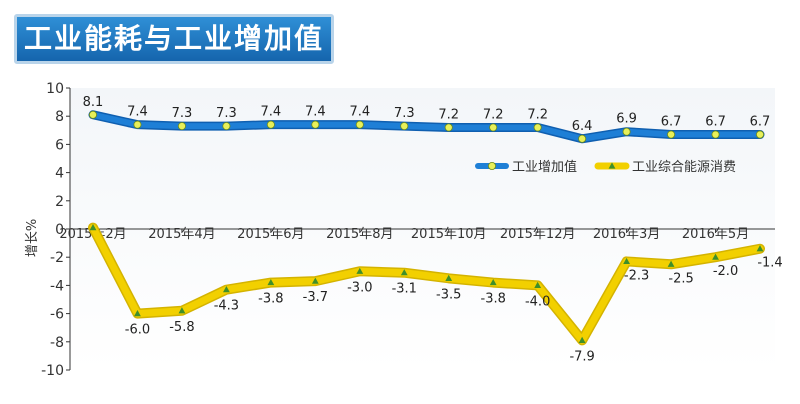  Describe the element at coordinates (52, 371) in the screenshot. I see `y-tick-label: -10` at that location.